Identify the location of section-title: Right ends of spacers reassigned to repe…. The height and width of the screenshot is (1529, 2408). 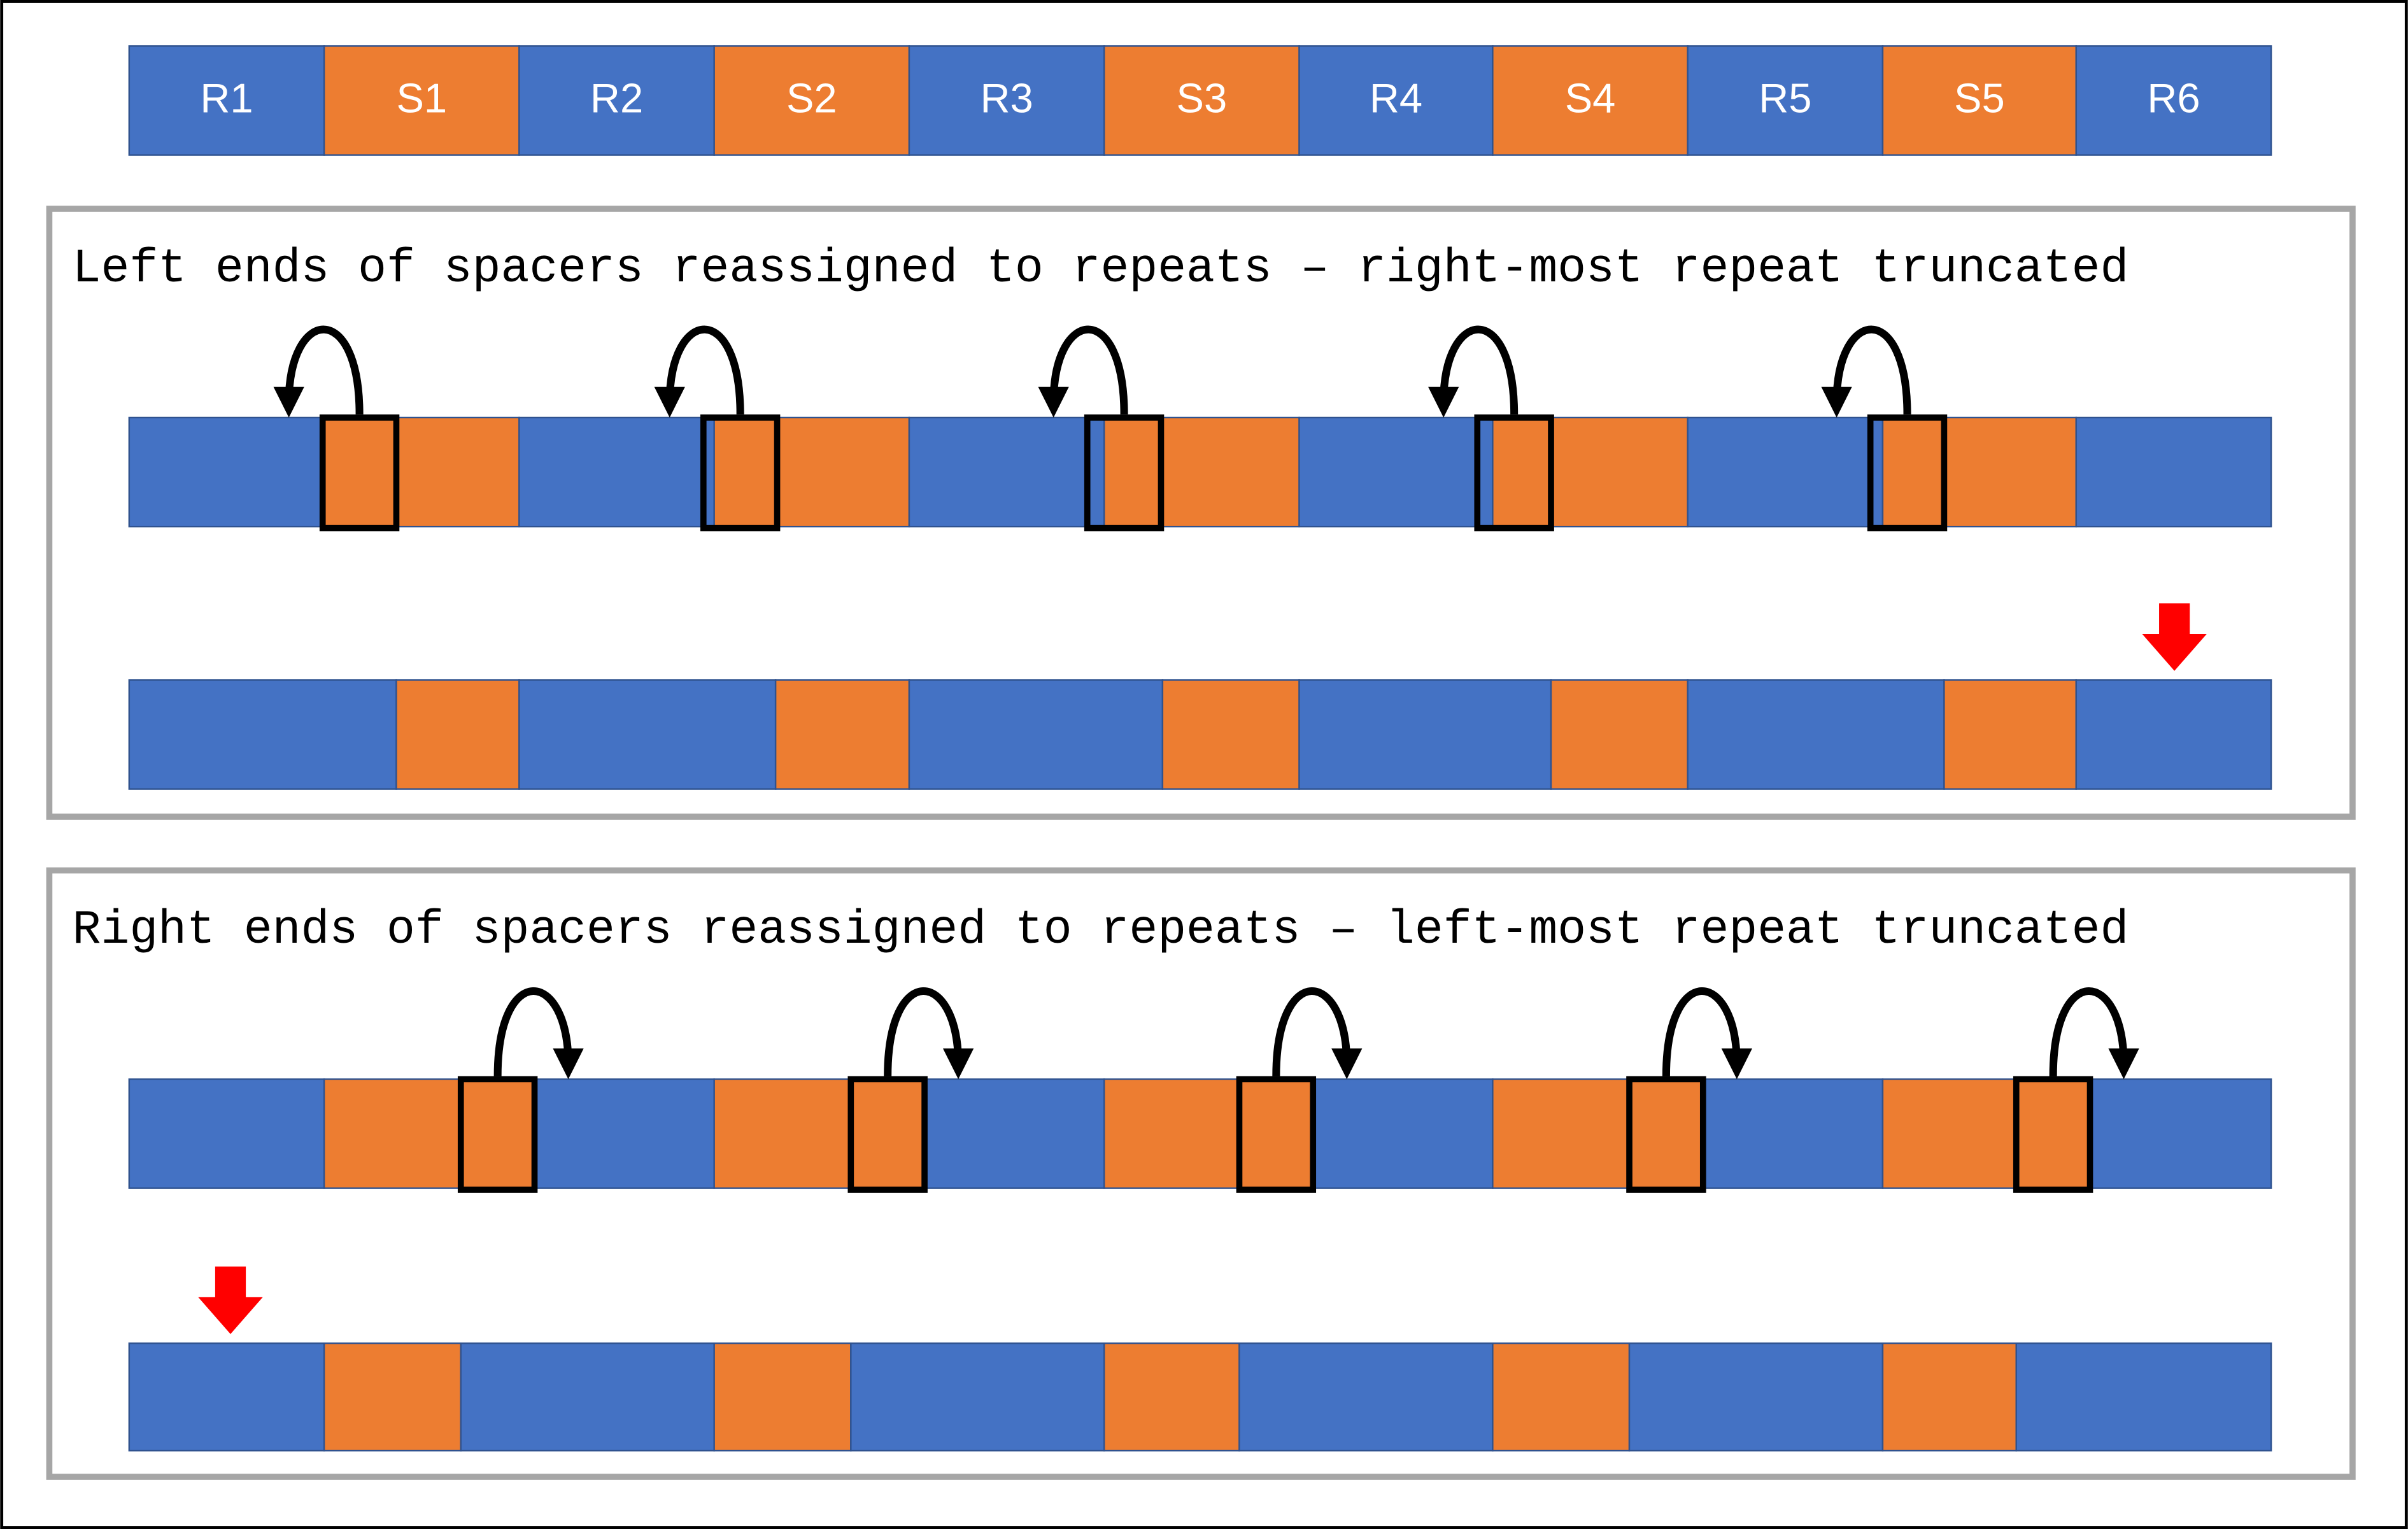
(1101, 931).